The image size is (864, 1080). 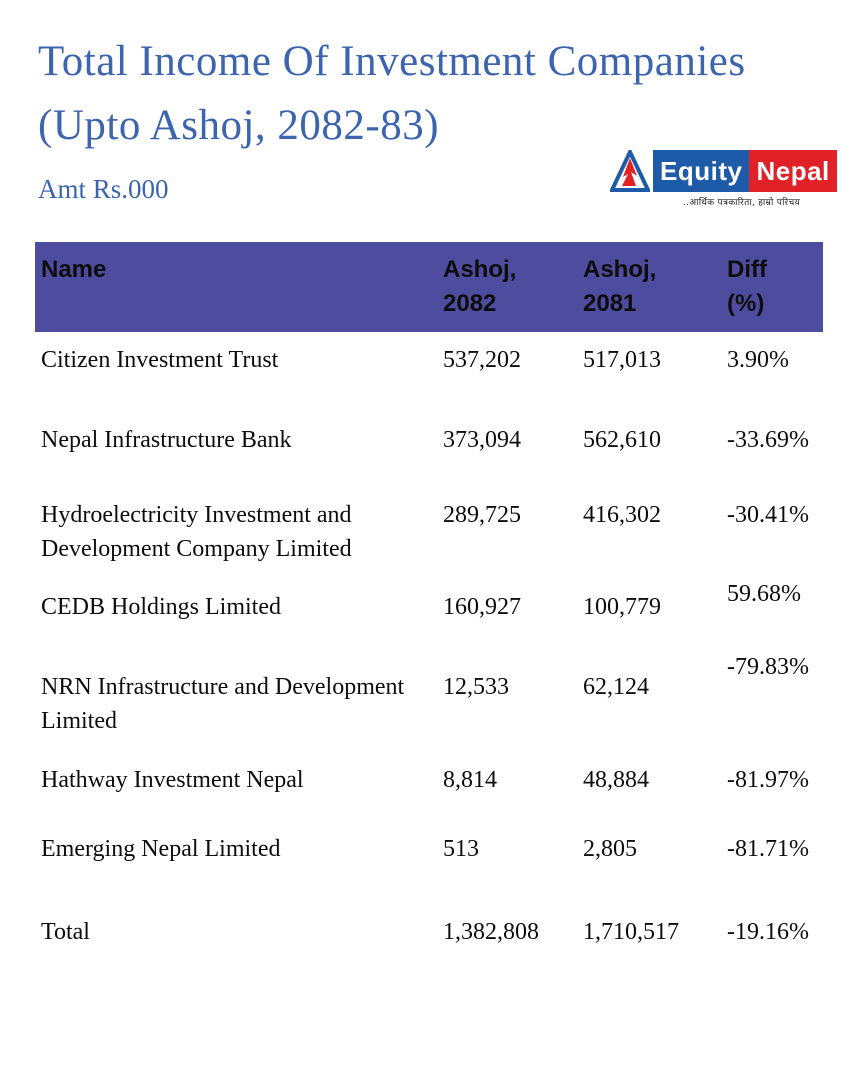 What do you see at coordinates (768, 515) in the screenshot?
I see `value-diff-pct: -30.41%` at bounding box center [768, 515].